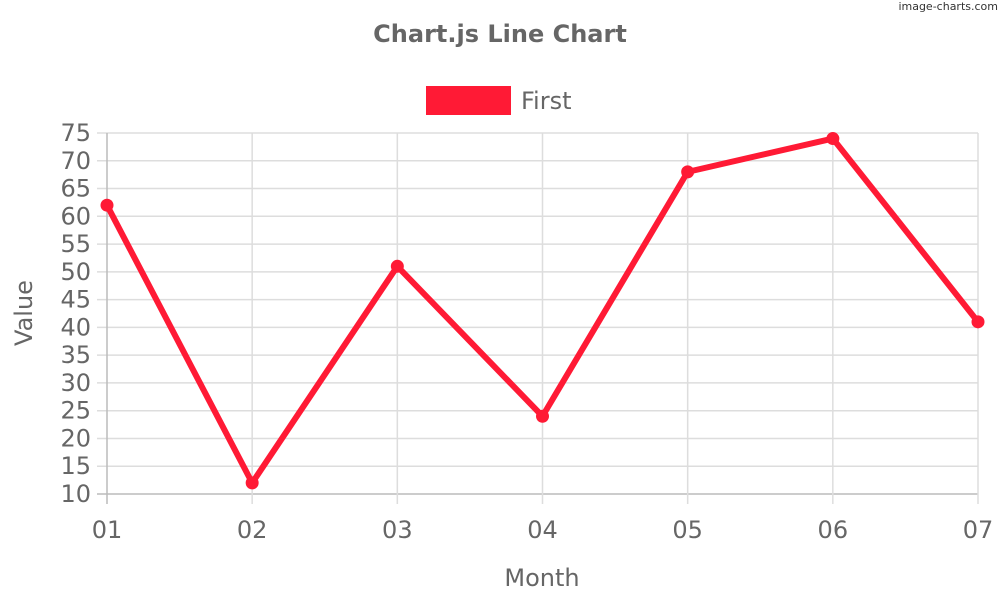  I want to click on x-axis-ticks: 01 02 03 04 05 06 07, so click(543, 530).